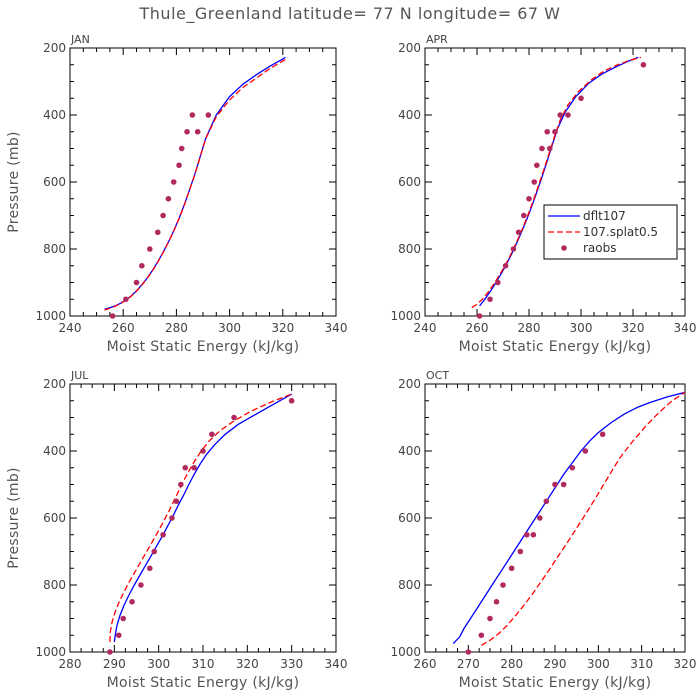  I want to click on legend: dflt107 107.splat0.5 raobs, so click(610, 232).